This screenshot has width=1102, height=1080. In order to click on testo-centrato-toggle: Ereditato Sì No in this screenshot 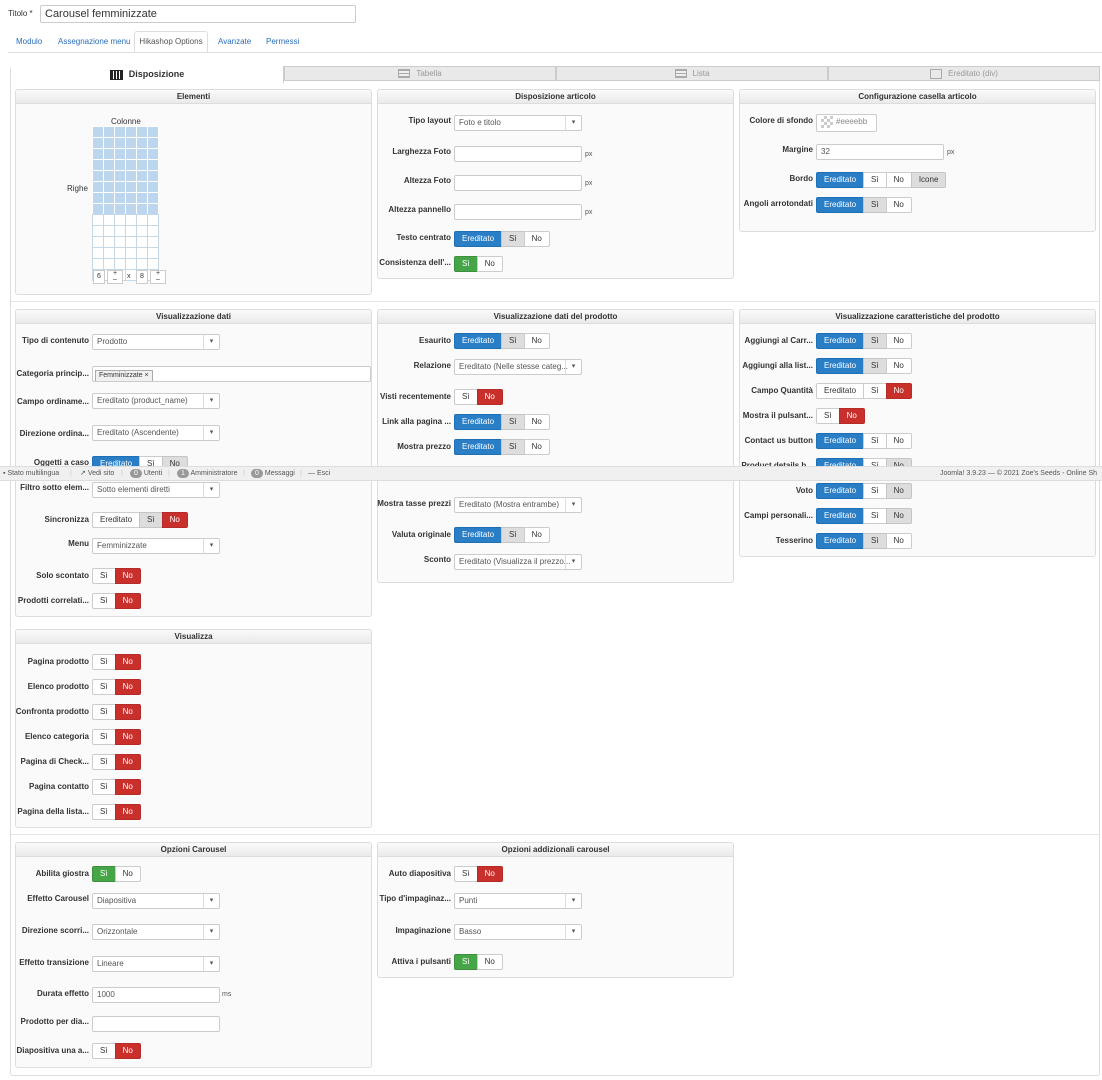, I will do `click(502, 239)`.